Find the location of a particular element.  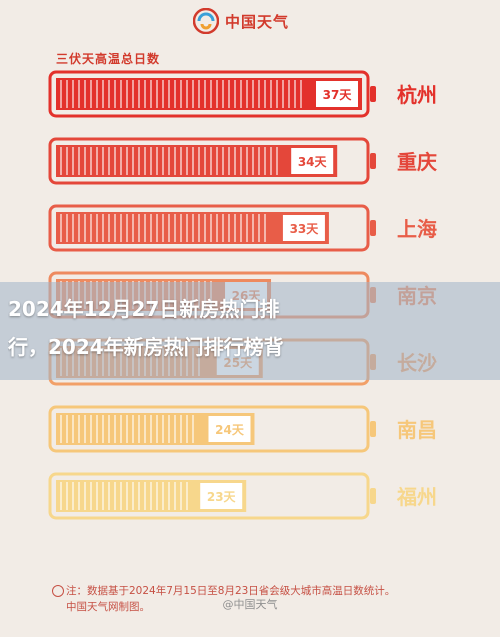

category-label-6: 福州 is located at coordinates (416, 497).